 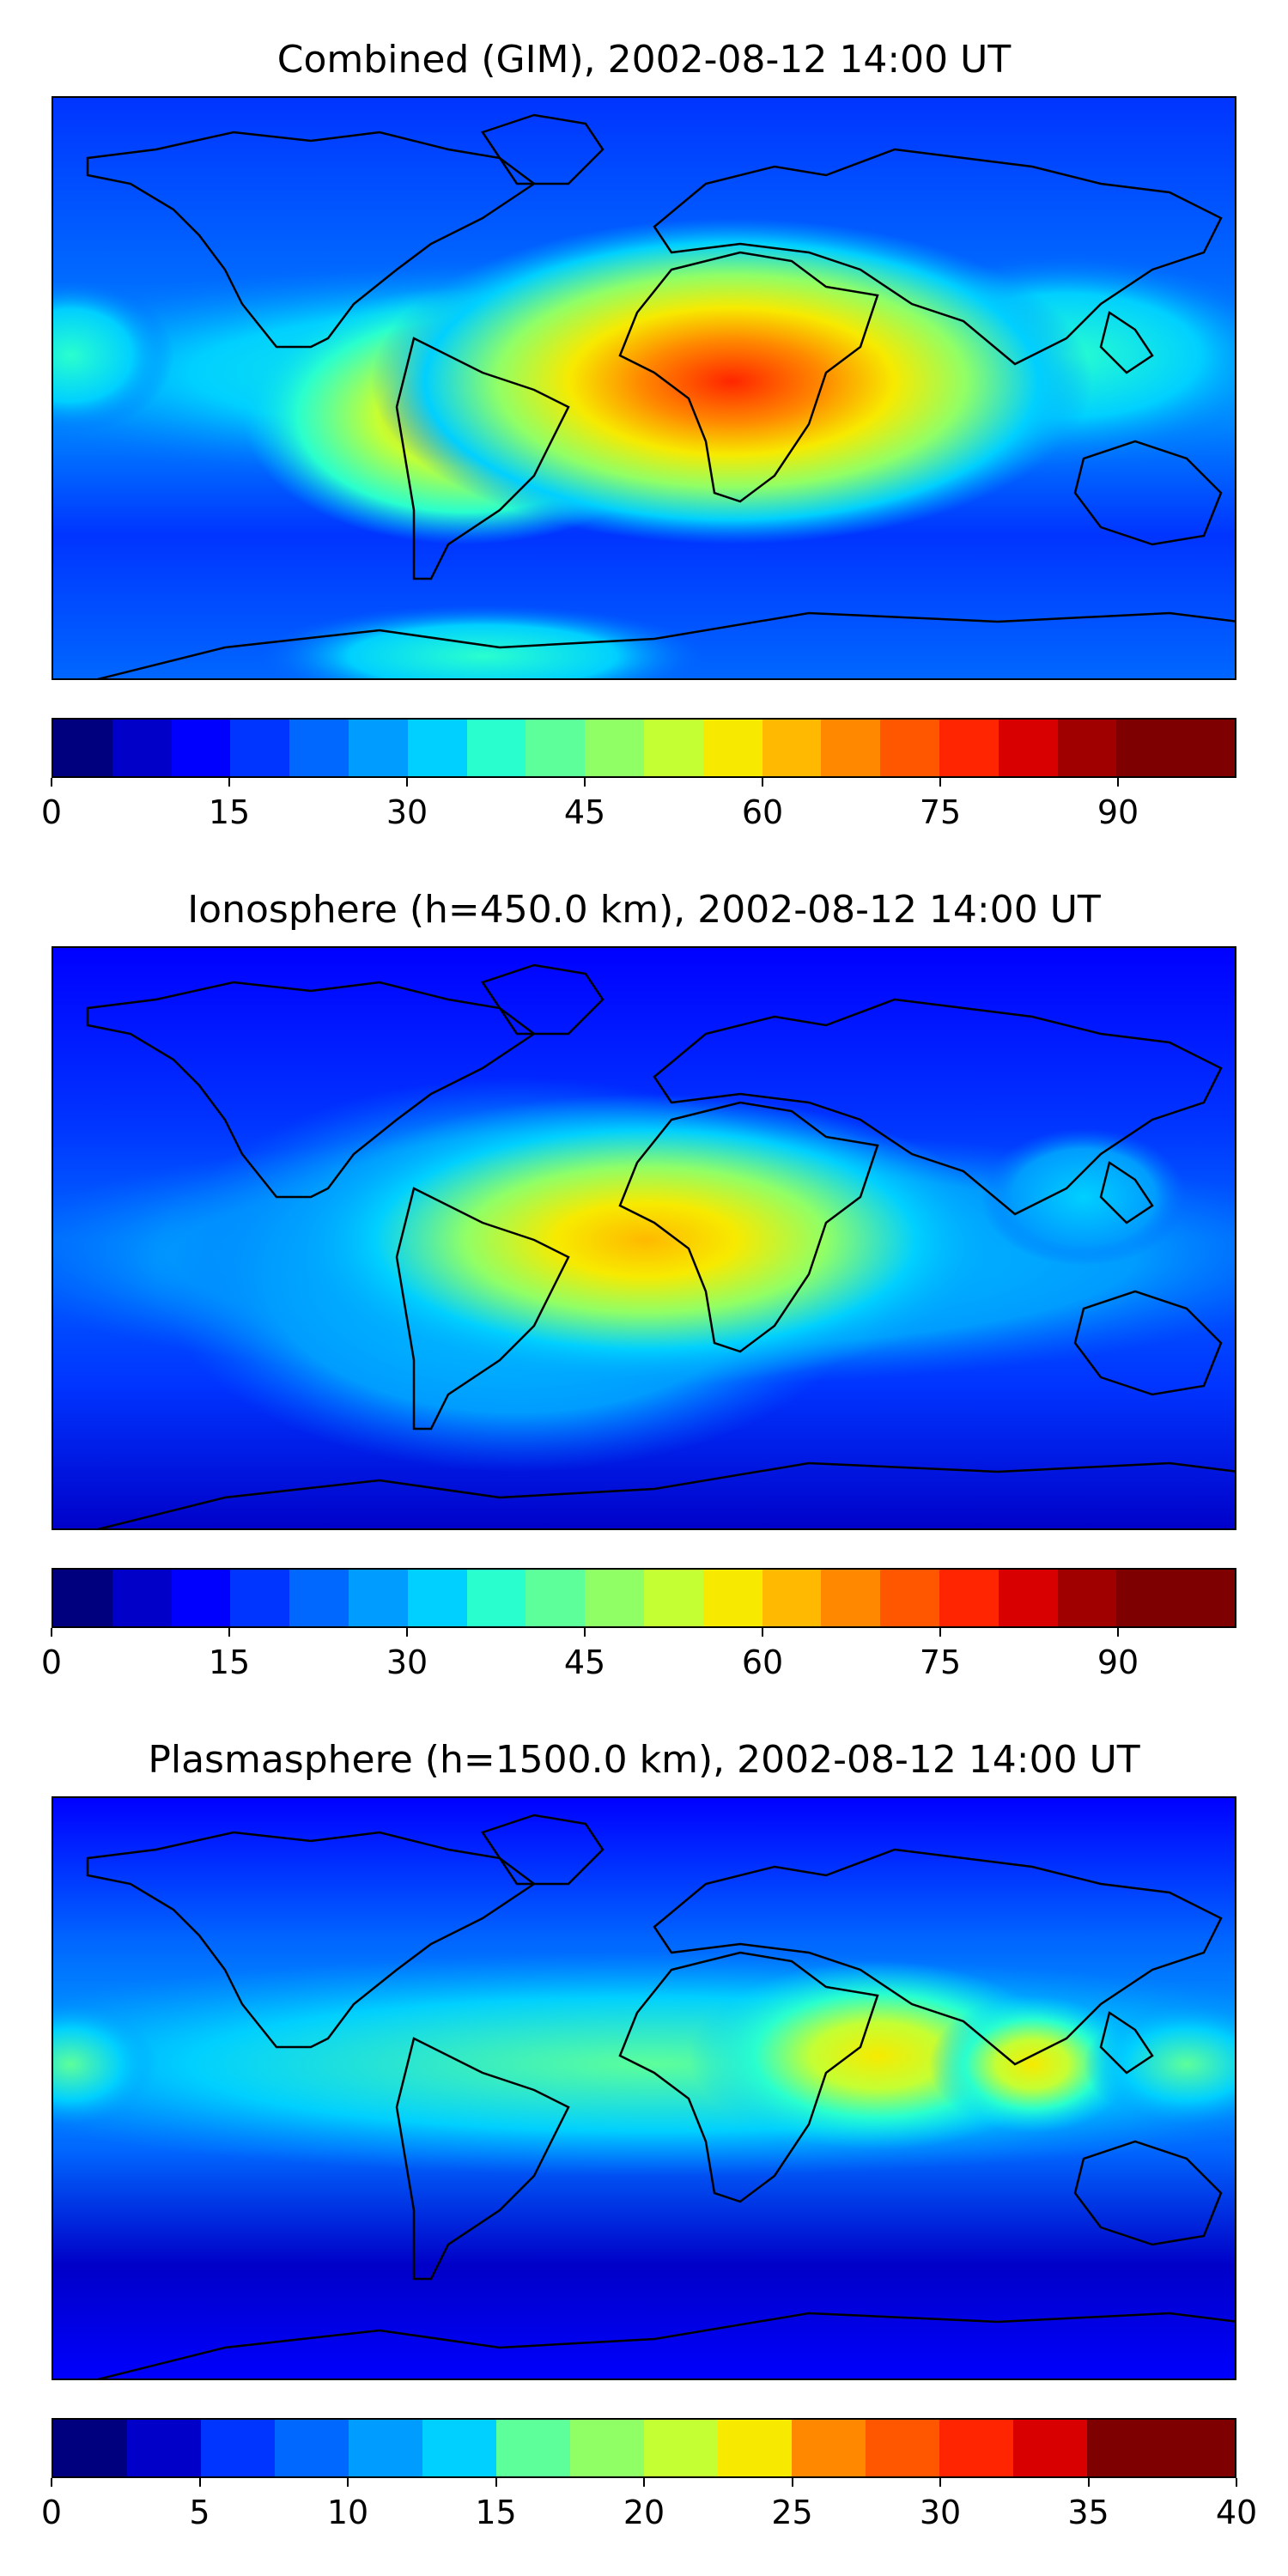 What do you see at coordinates (199, 2513) in the screenshot?
I see `colorbar-tick-label: 5` at bounding box center [199, 2513].